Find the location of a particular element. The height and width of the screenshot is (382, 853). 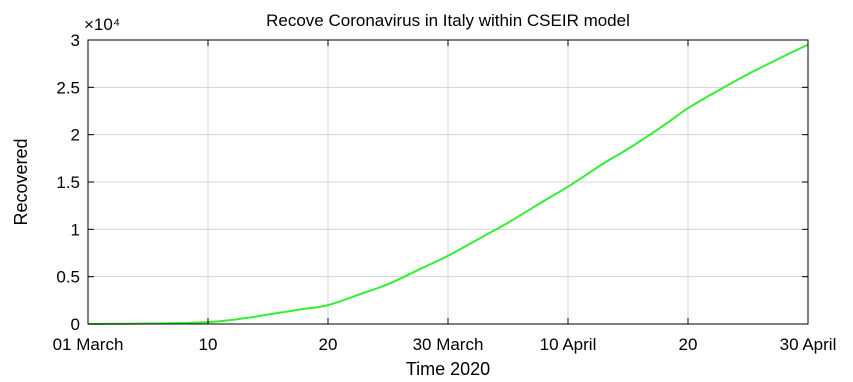

y-tick-label: 2 is located at coordinates (75, 135).